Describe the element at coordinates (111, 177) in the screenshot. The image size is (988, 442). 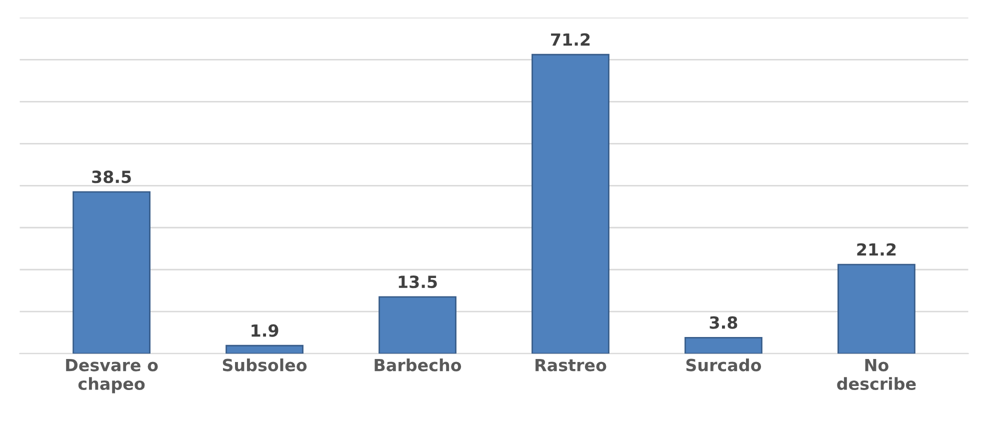
I see `data-label: 38.5` at that location.